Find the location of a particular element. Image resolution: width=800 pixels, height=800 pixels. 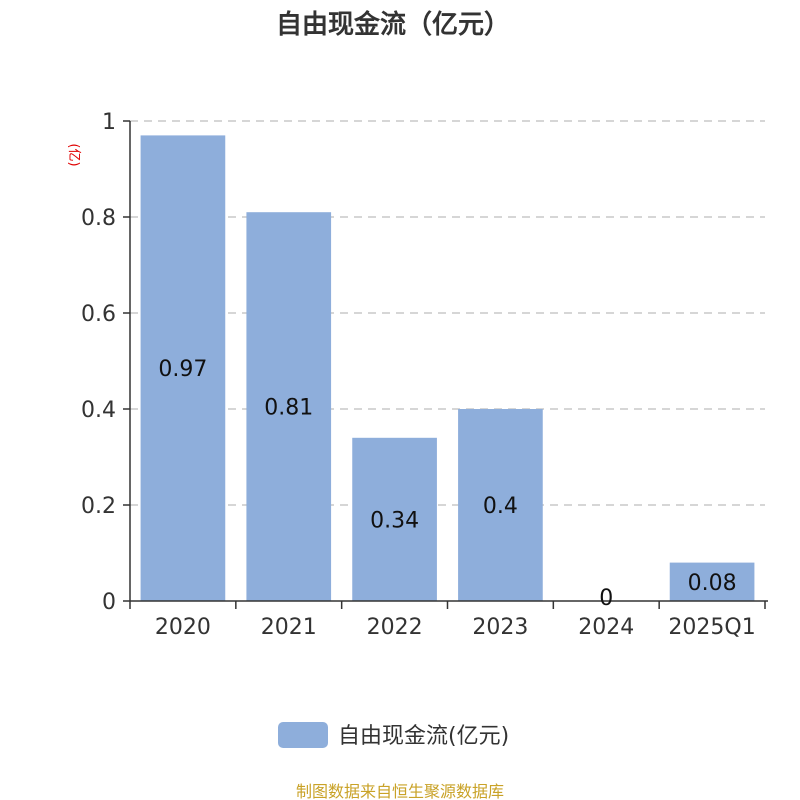

bar-2021 is located at coordinates (289, 406).